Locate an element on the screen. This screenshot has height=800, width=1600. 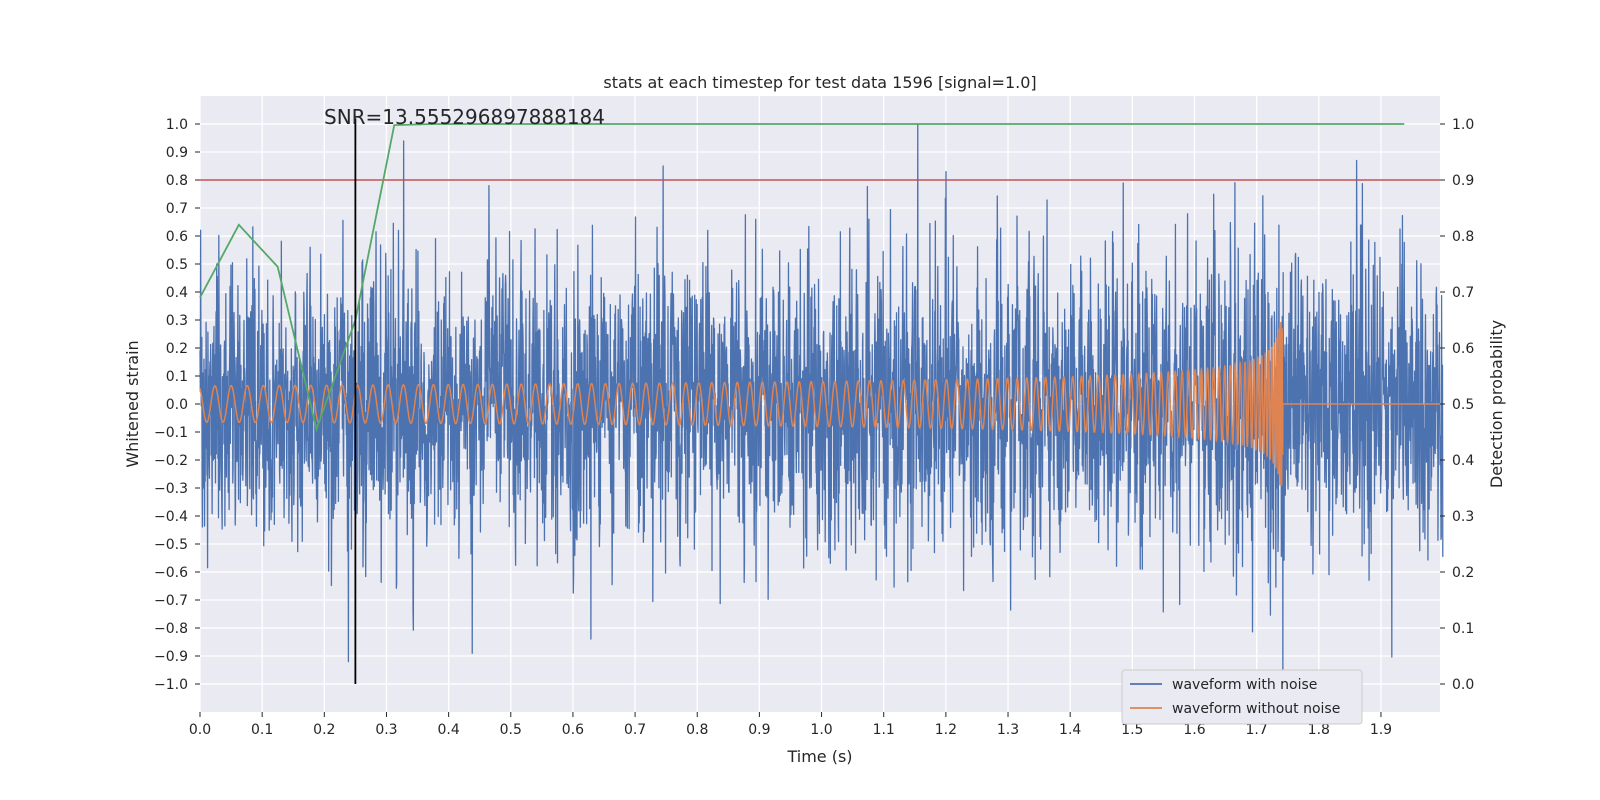
y-axis-label-right: Detection probability is located at coordinates (1496, 404).